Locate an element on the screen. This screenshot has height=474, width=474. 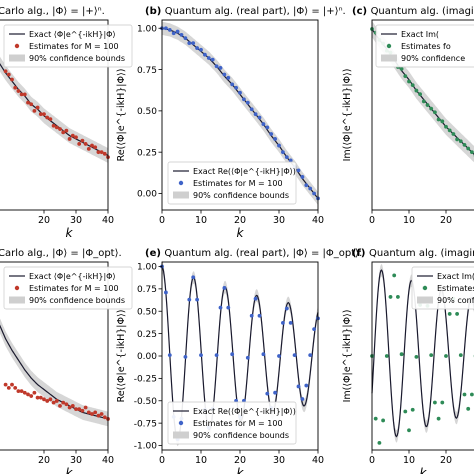
y-axis-title: Im(⟨Φ|e^{-ikH}|Φ⟩) is located at coordinates (347, 115).